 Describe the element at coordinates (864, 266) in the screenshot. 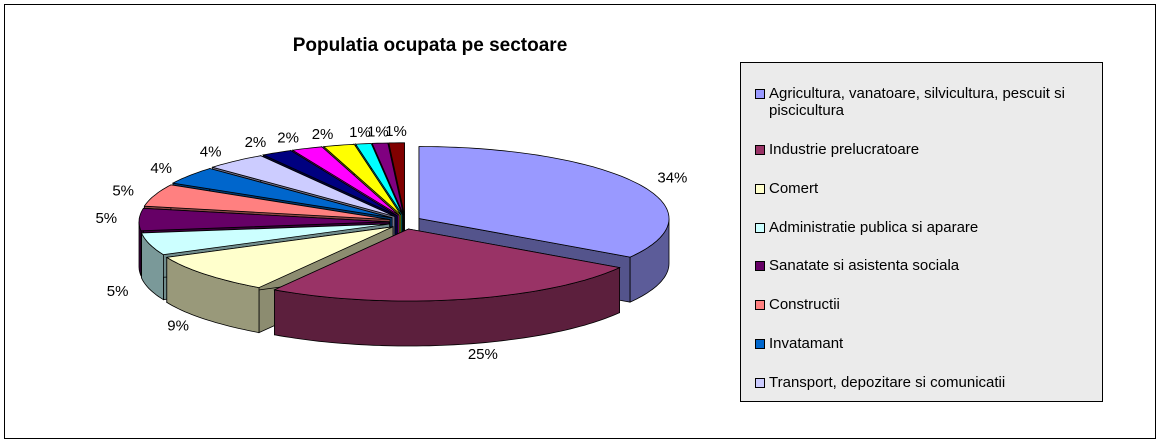

I see `legend-label: Sanatate si asistenta sociala` at that location.